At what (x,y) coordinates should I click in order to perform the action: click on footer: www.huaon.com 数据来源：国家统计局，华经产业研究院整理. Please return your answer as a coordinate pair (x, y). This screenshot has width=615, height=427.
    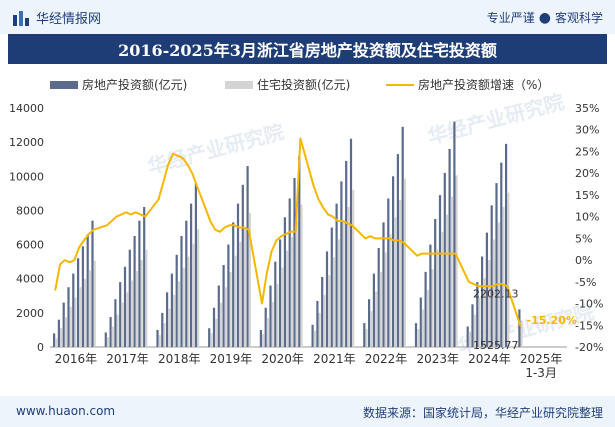
    Looking at the image, I should click on (307, 411).